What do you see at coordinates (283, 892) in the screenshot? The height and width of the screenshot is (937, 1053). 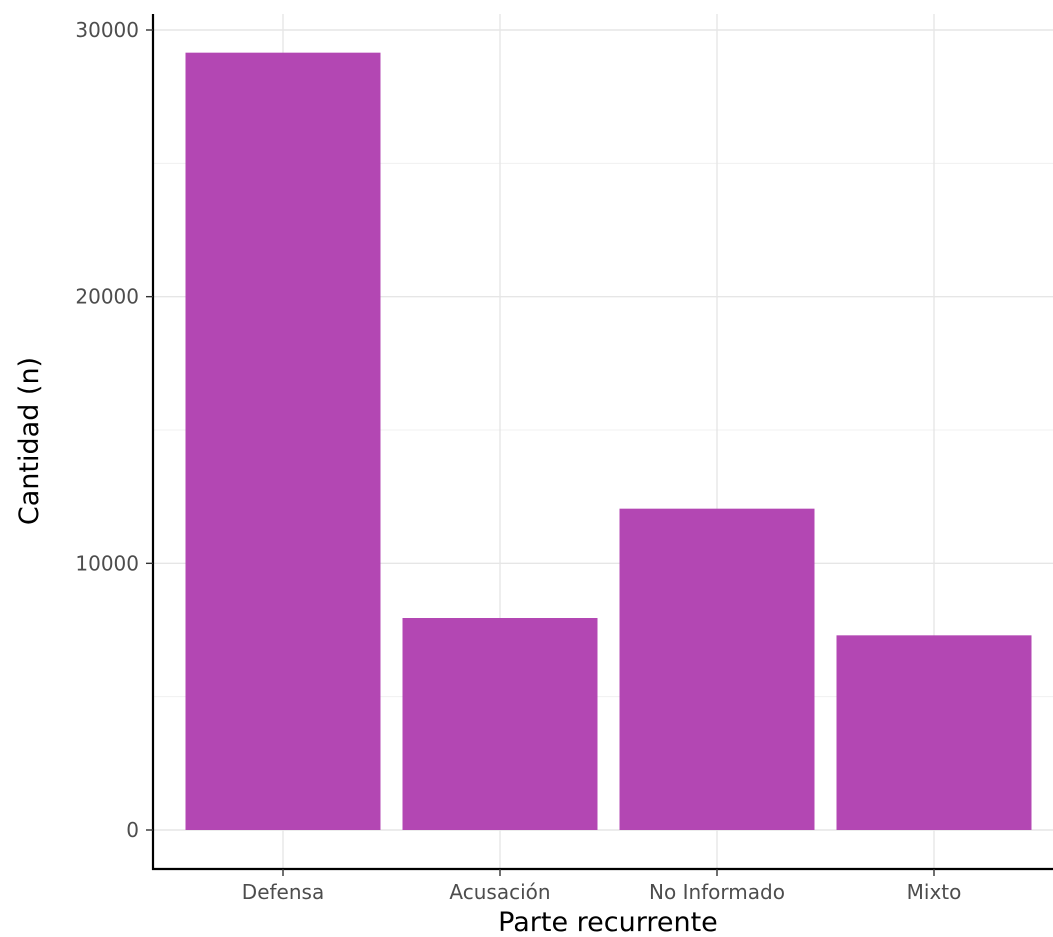 I see `x-tick-label: Defensa` at bounding box center [283, 892].